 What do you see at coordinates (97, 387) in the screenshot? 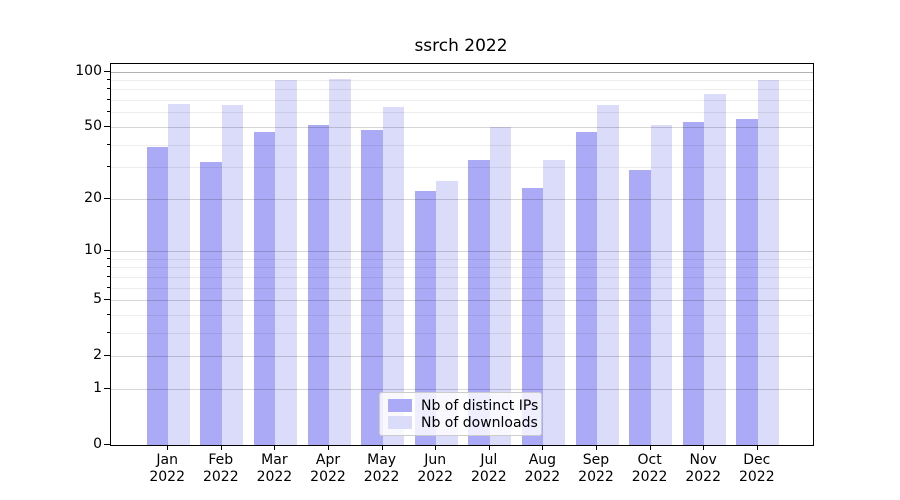
I see `y-tick-label: 1` at bounding box center [97, 387].